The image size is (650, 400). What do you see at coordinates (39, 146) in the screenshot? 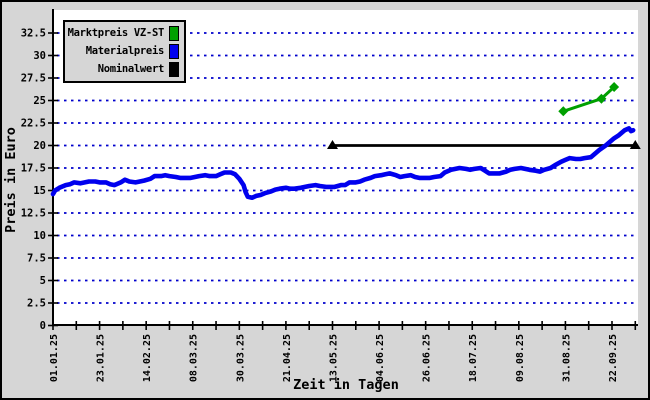
I see `y-tick-label: 20` at bounding box center [39, 146].